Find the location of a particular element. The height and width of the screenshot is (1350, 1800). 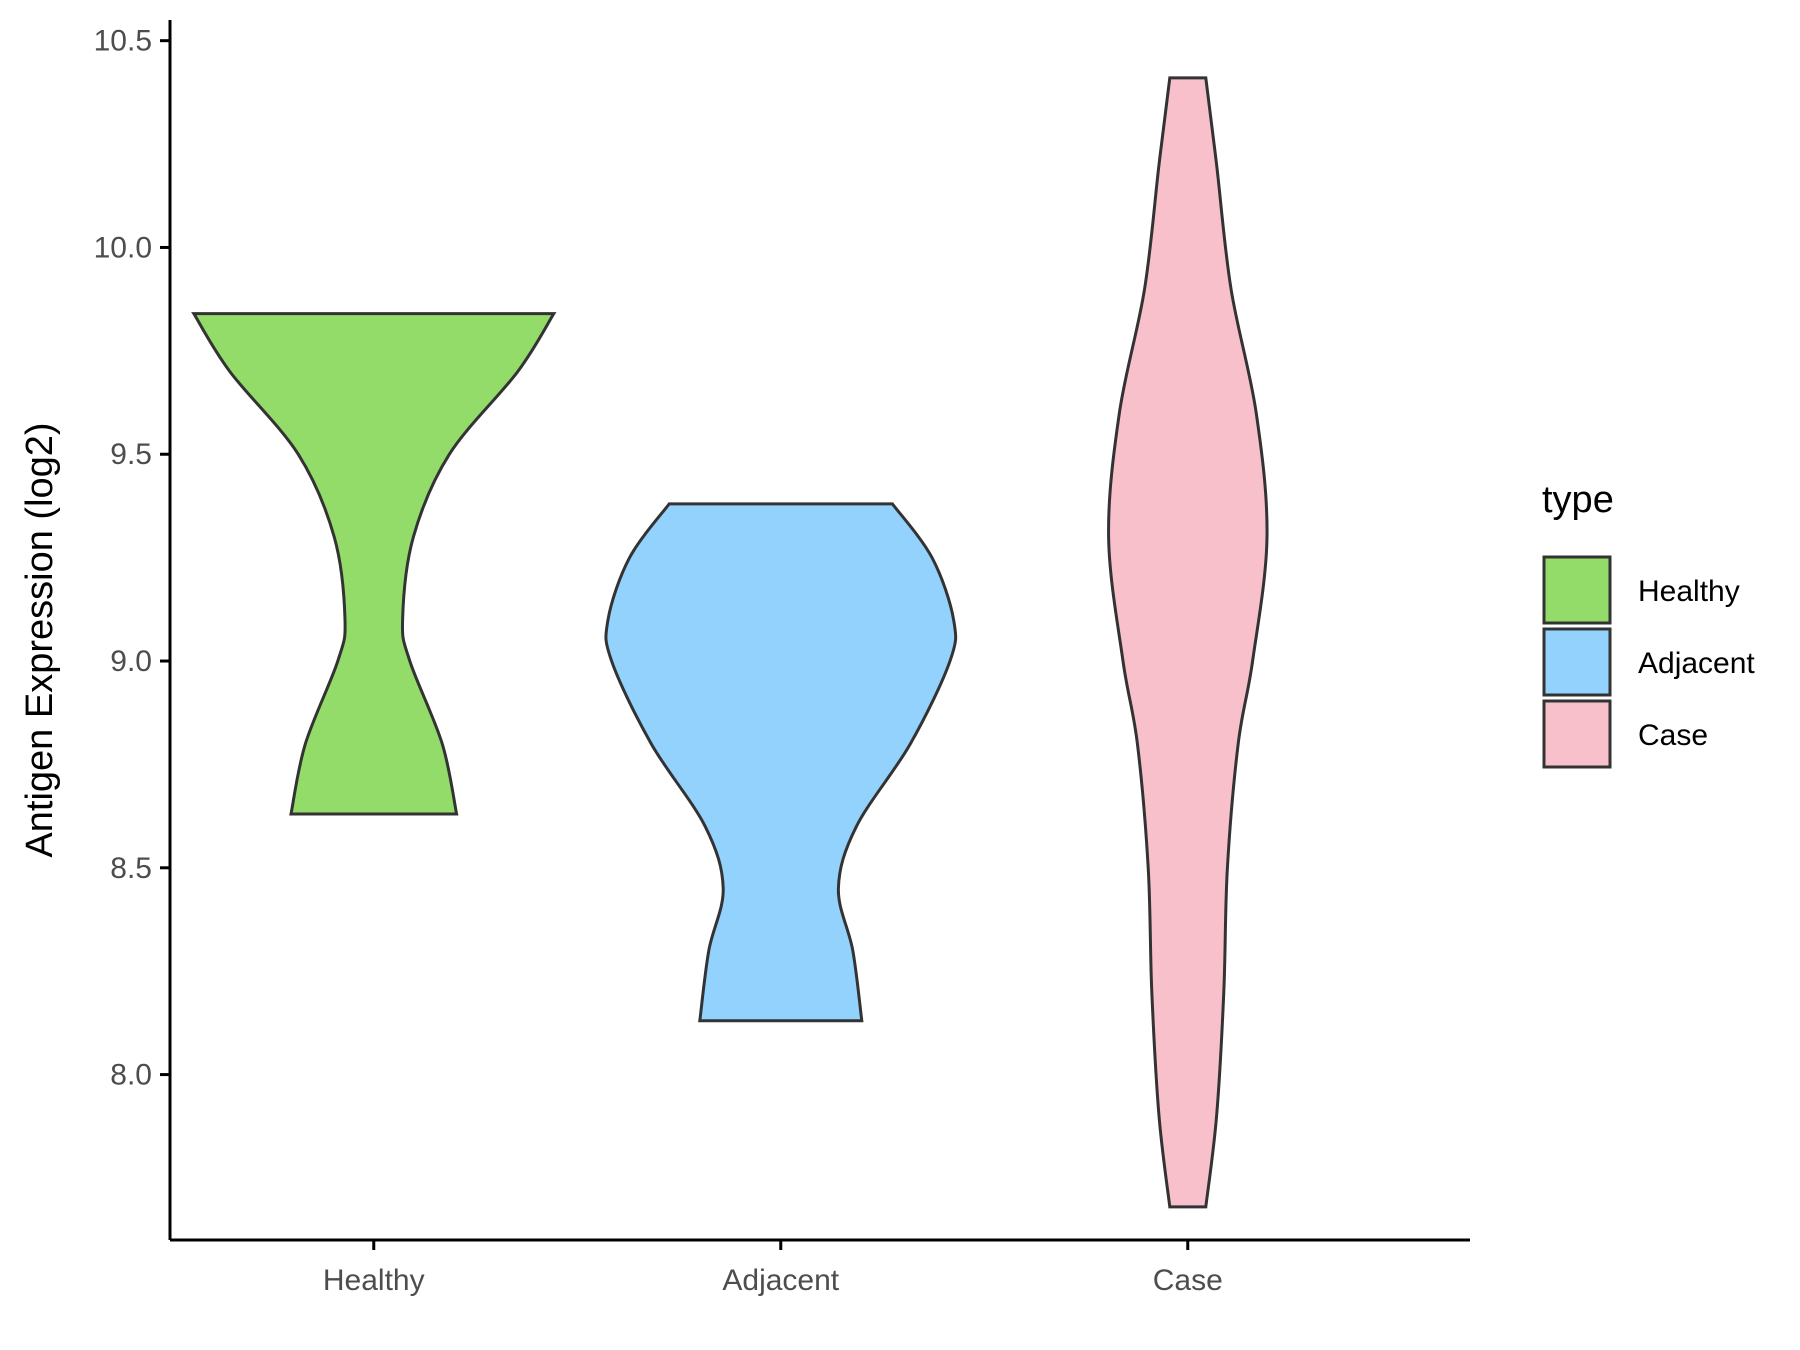

x-tick-label: Adjacent is located at coordinates (780, 1280).